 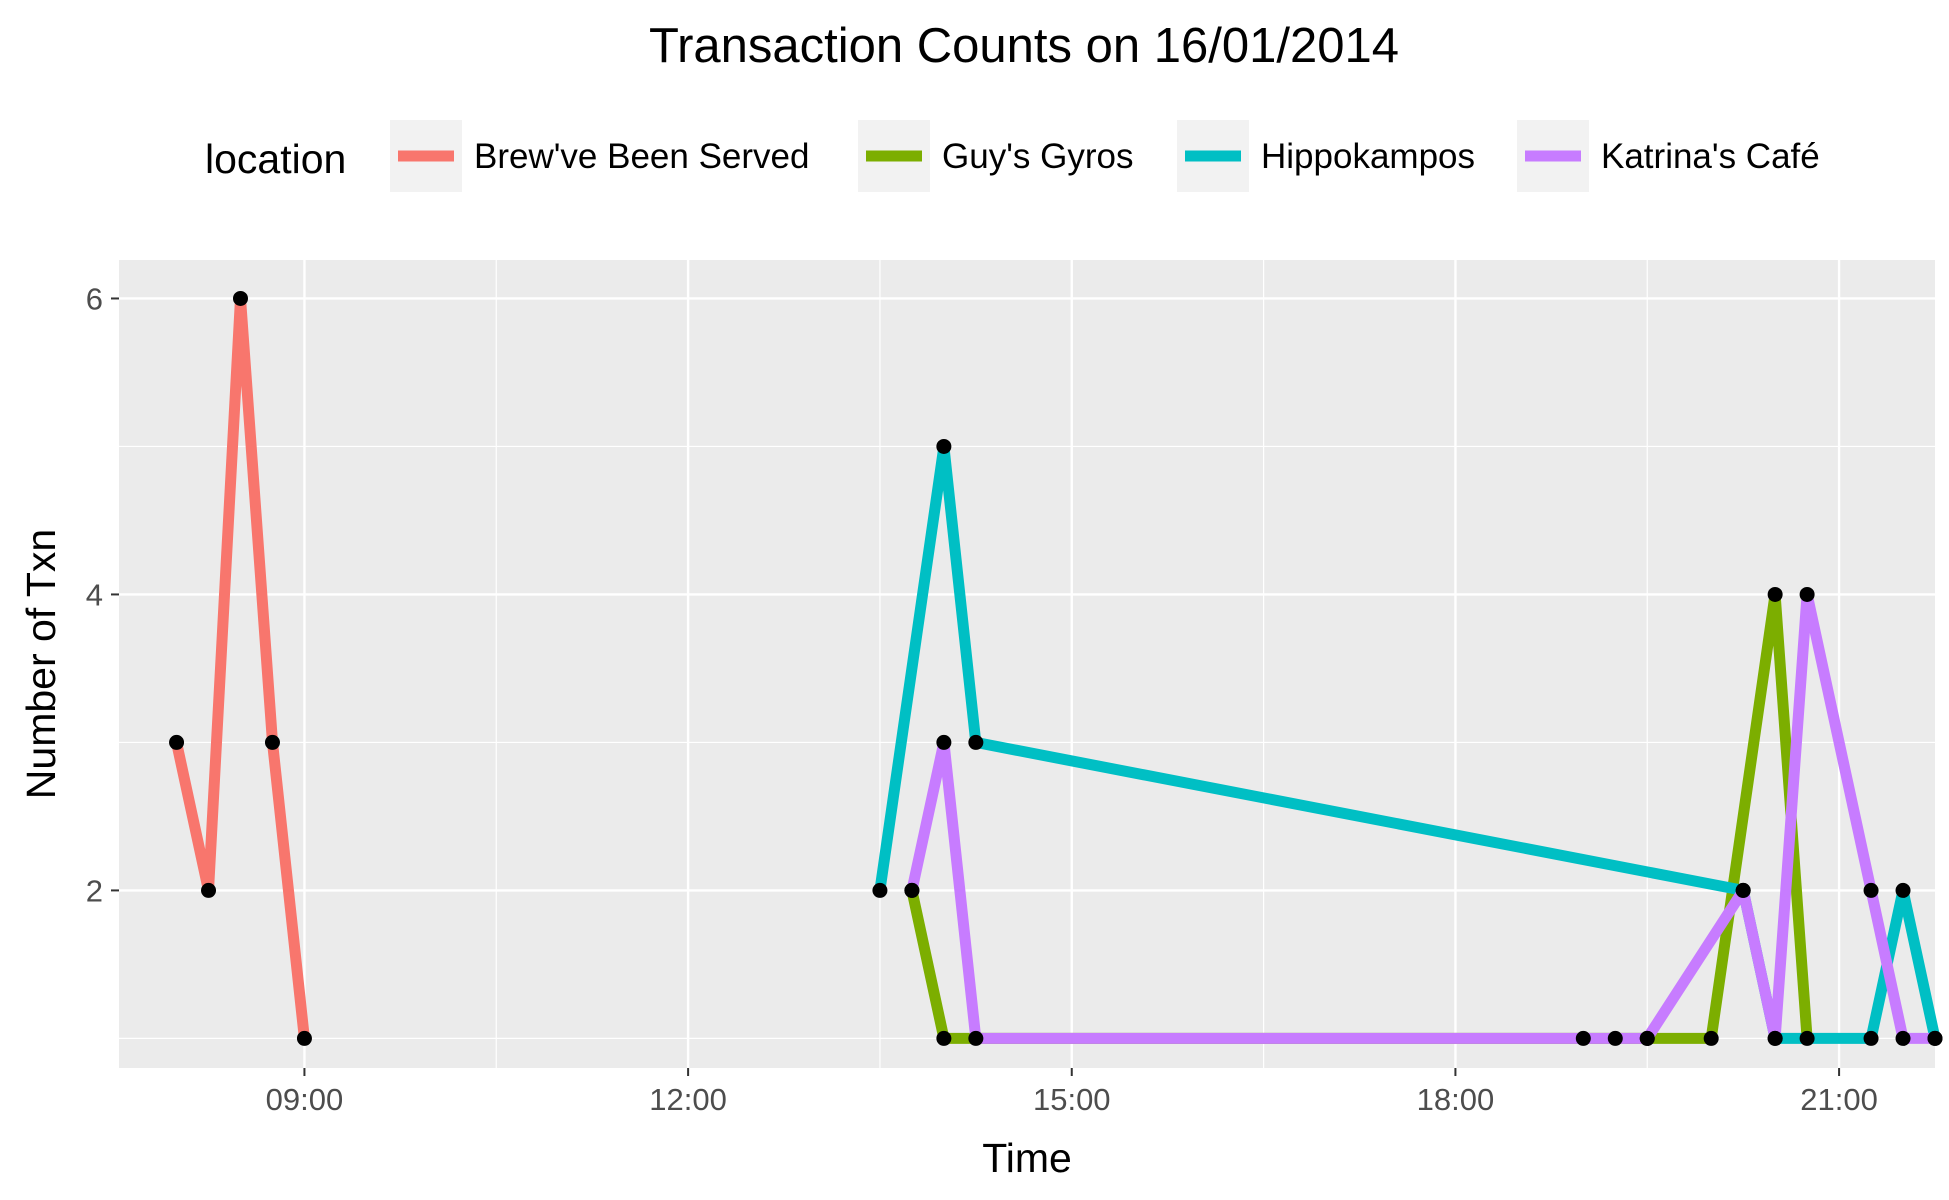 What do you see at coordinates (1710, 156) in the screenshot?
I see `legend-label-3: Katrina's Café` at bounding box center [1710, 156].